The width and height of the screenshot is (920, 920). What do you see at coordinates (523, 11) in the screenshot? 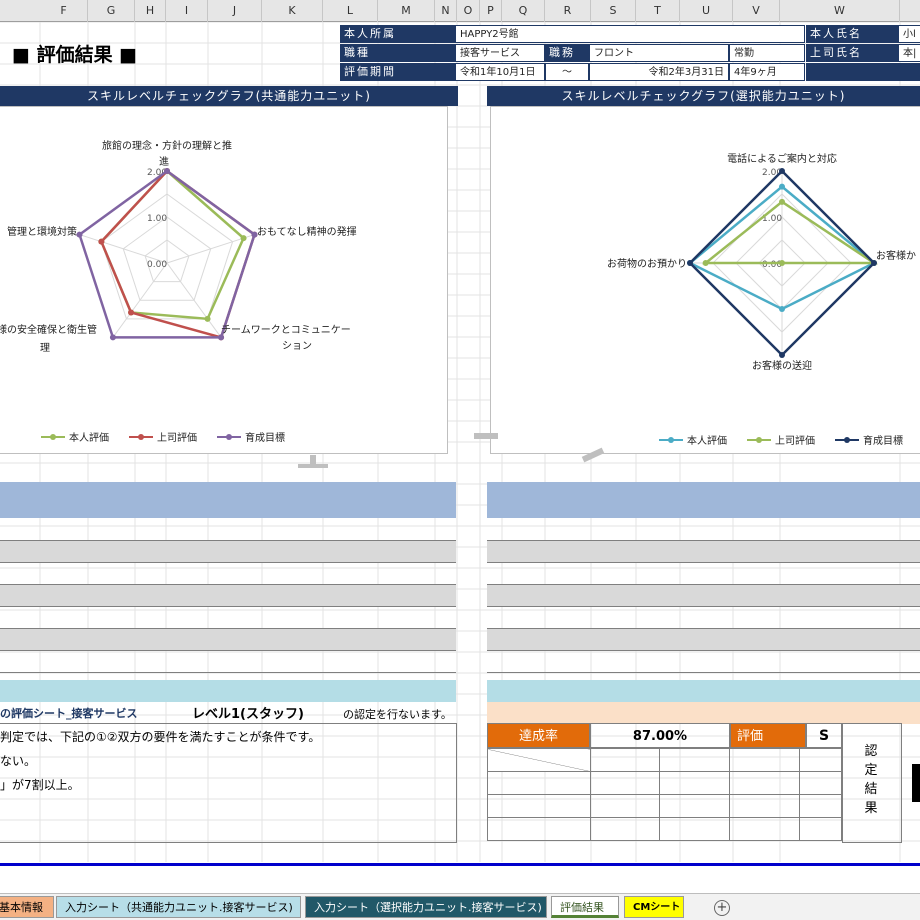
I see `column-header-q: Q` at bounding box center [523, 11].